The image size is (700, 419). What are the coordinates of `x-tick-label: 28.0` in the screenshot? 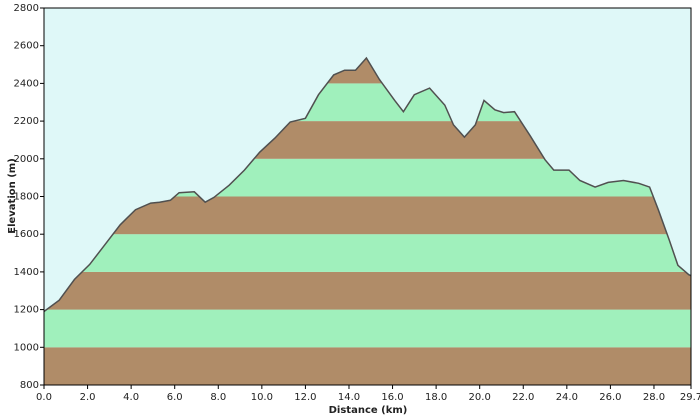 It's located at (654, 397).